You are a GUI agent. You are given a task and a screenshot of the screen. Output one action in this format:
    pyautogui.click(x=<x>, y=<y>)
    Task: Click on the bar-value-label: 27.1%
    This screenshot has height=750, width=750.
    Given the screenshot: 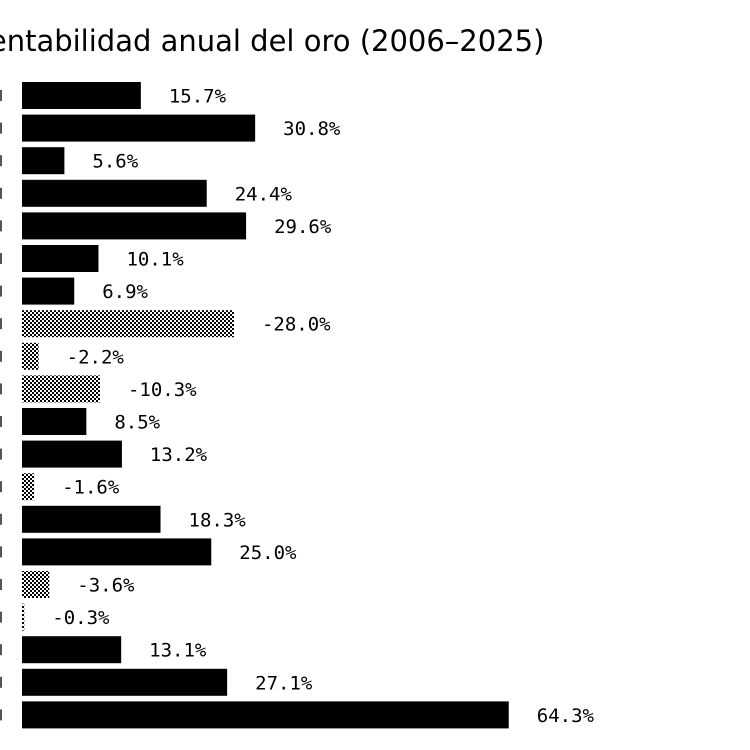 What is the action you would take?
    pyautogui.click(x=284, y=683)
    